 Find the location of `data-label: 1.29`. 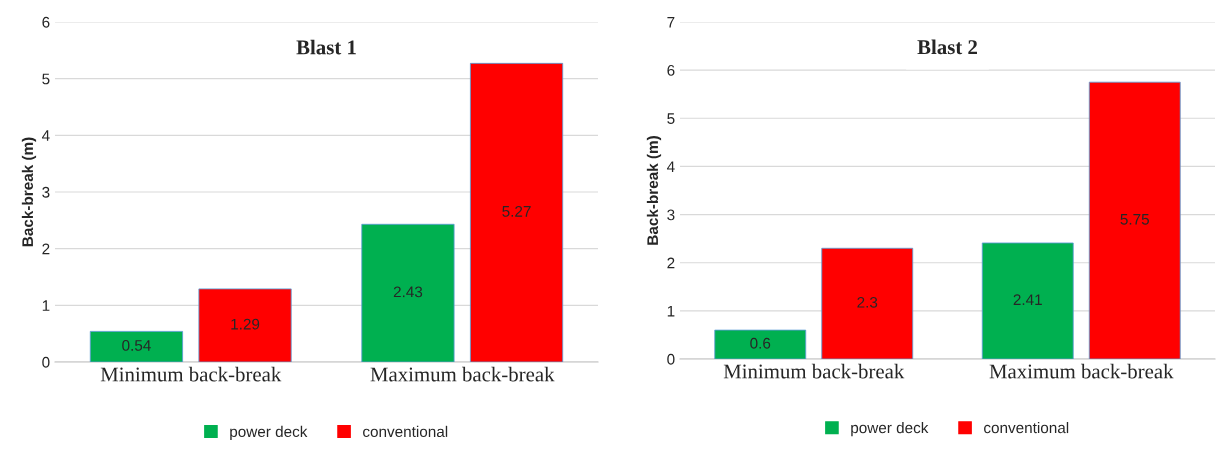

data-label: 1.29 is located at coordinates (245, 324).